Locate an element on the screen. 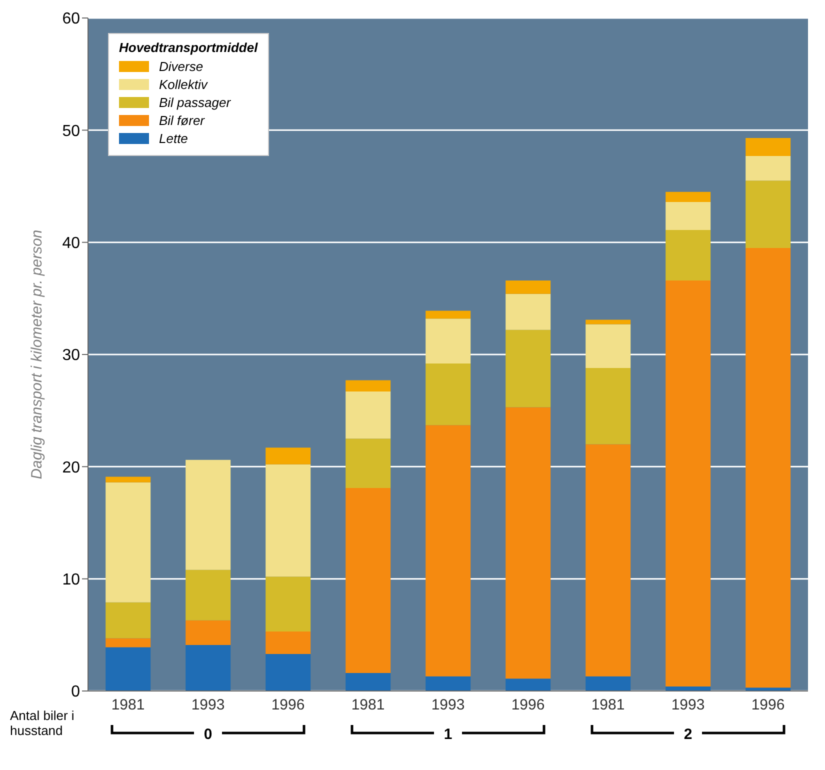  y-tick-label: 50 is located at coordinates (71, 131).